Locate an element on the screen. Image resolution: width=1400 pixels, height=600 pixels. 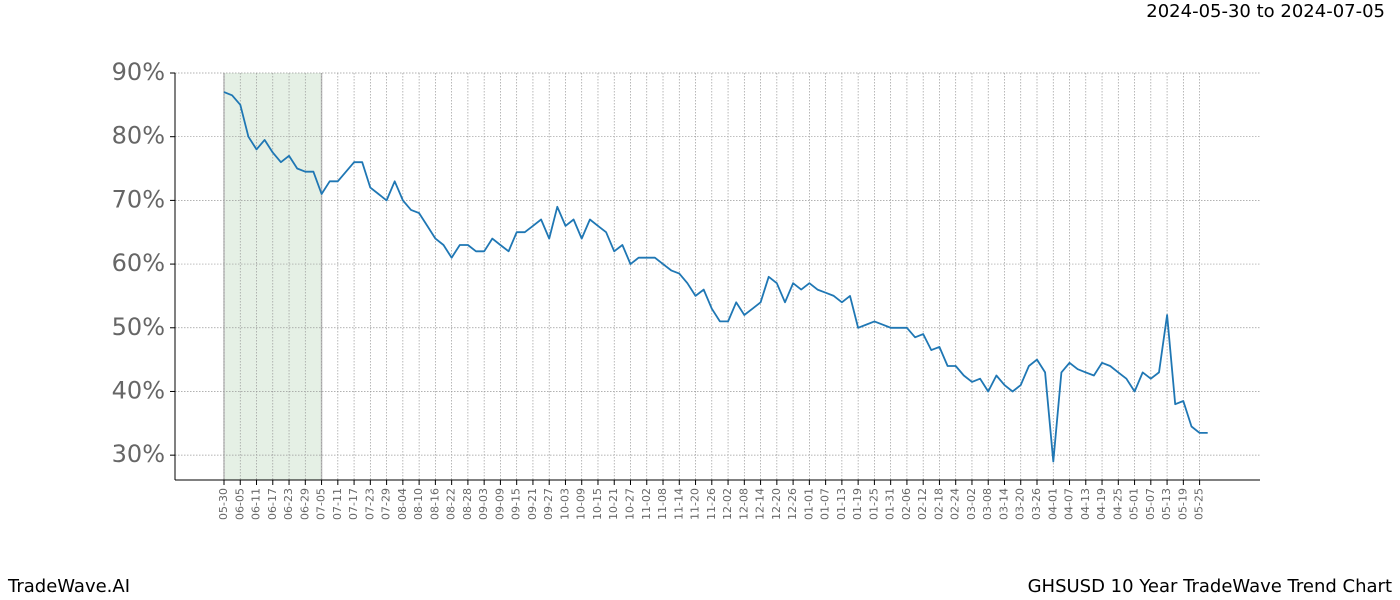
x-tick-label: 02-24 is located at coordinates (955, 504).